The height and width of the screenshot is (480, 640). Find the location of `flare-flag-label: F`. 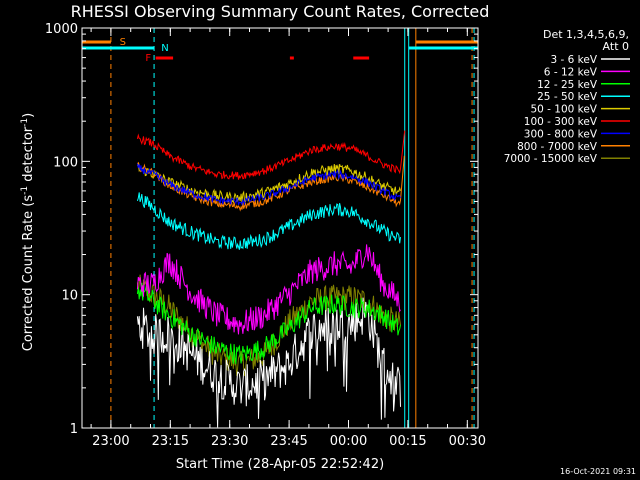

flare-flag-label: F is located at coordinates (148, 58).